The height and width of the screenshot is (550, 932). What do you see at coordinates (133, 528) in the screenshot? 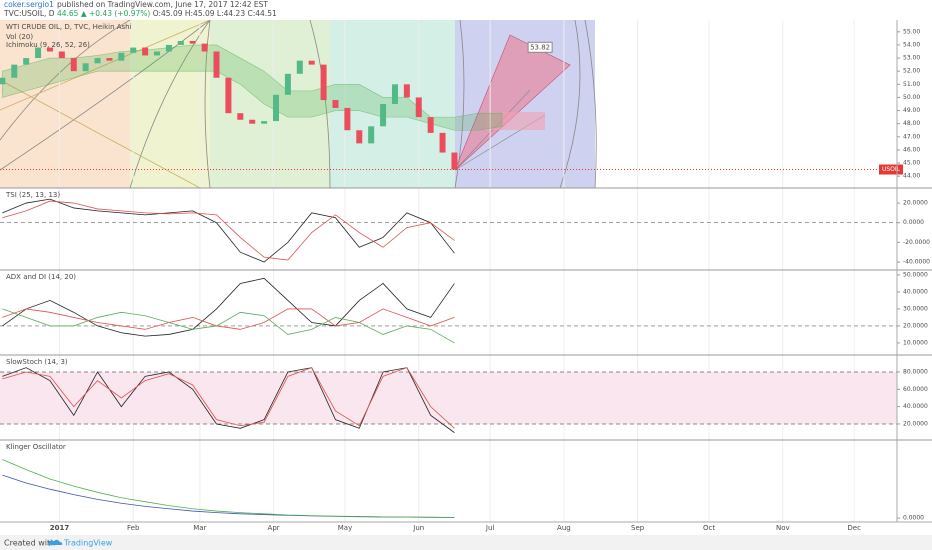
I see `x-tick-label: Feb` at bounding box center [133, 528].